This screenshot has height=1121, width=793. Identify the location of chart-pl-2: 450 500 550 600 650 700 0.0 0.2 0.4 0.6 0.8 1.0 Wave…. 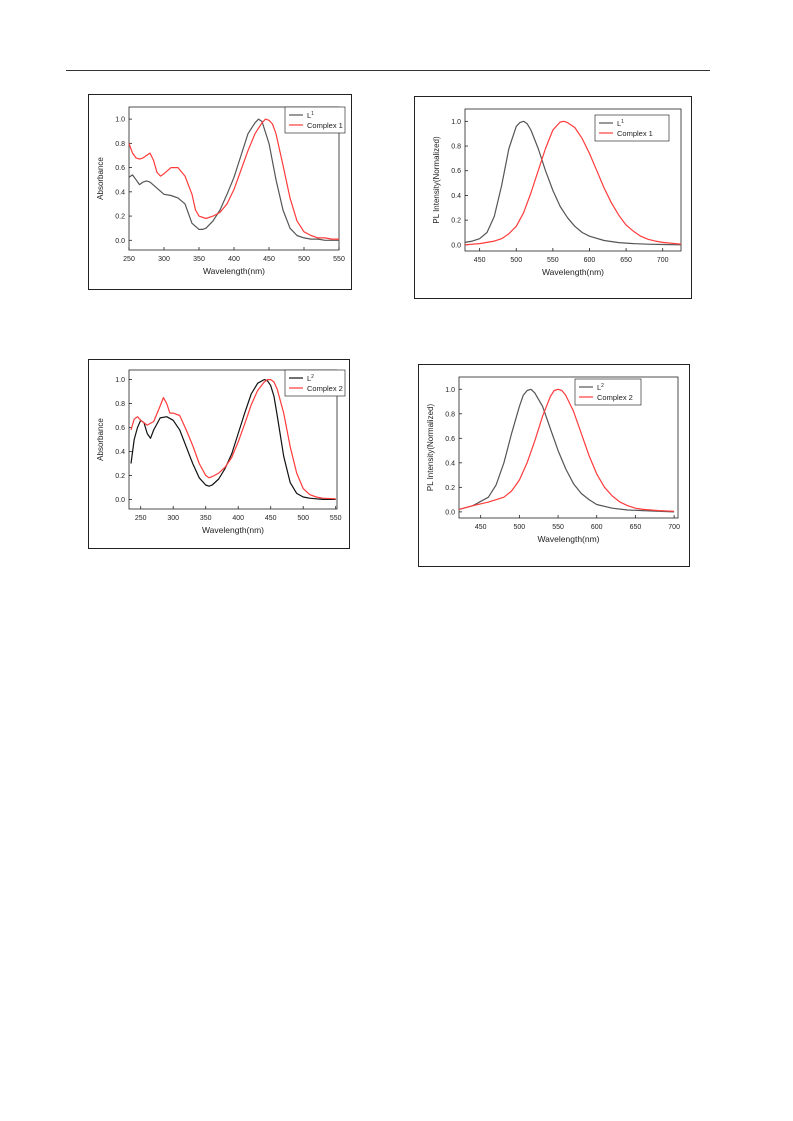
(554, 465).